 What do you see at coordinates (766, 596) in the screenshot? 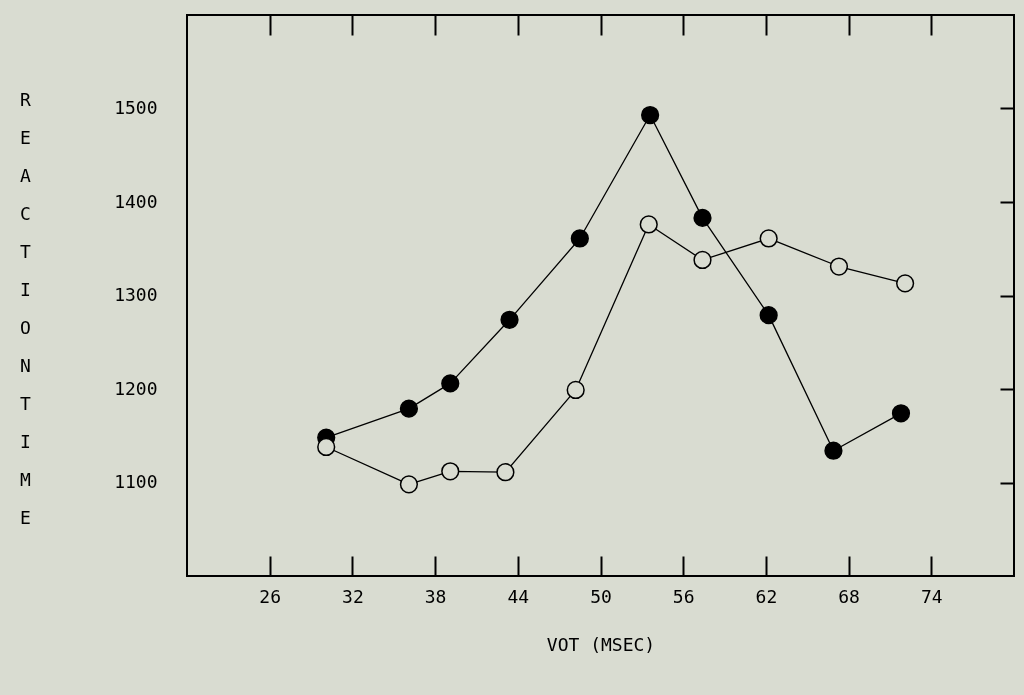
I see `x-tick-label: 62` at bounding box center [766, 596].